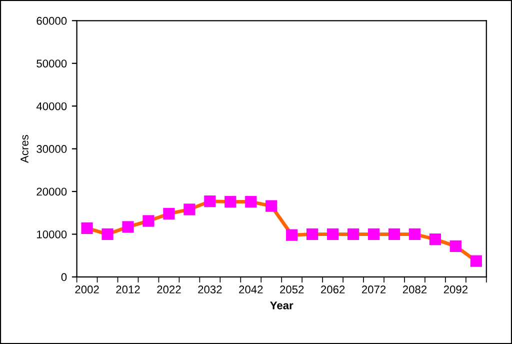  I want to click on y-tick-label: 50000, so click(51, 64).